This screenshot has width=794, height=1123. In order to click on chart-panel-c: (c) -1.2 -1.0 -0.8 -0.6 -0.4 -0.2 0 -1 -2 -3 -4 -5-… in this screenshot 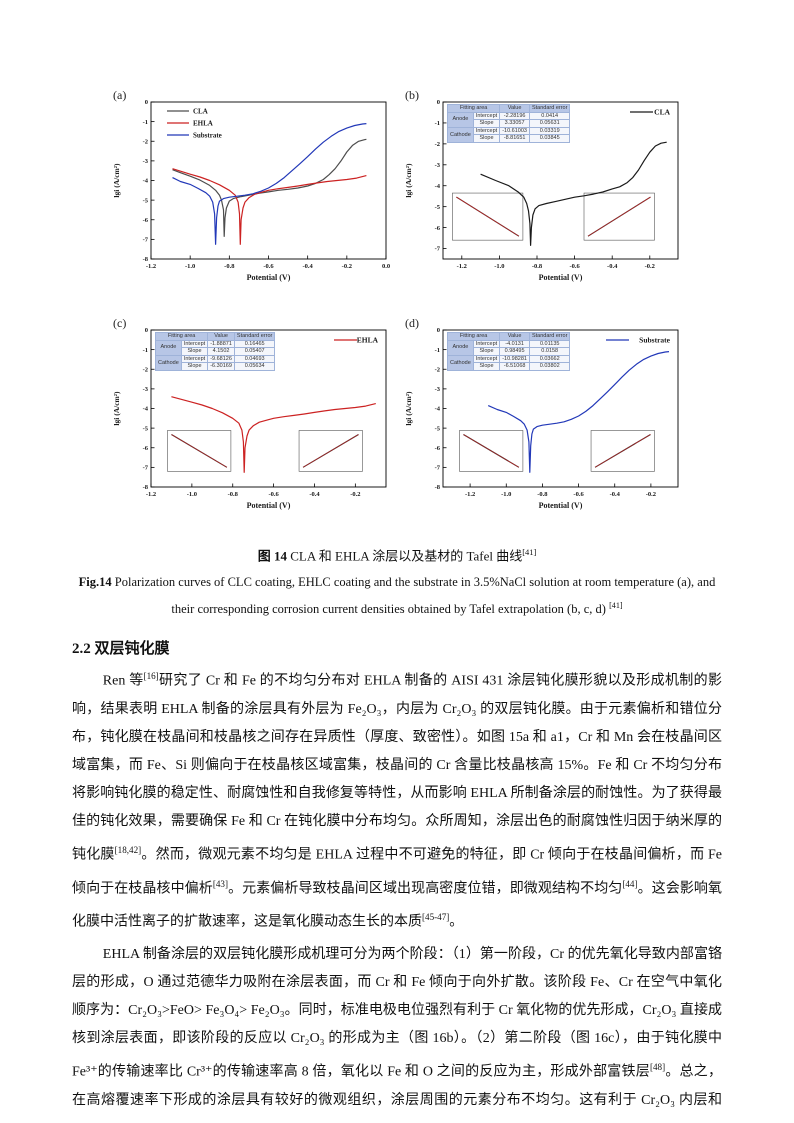, I will do `click(251, 423)`.